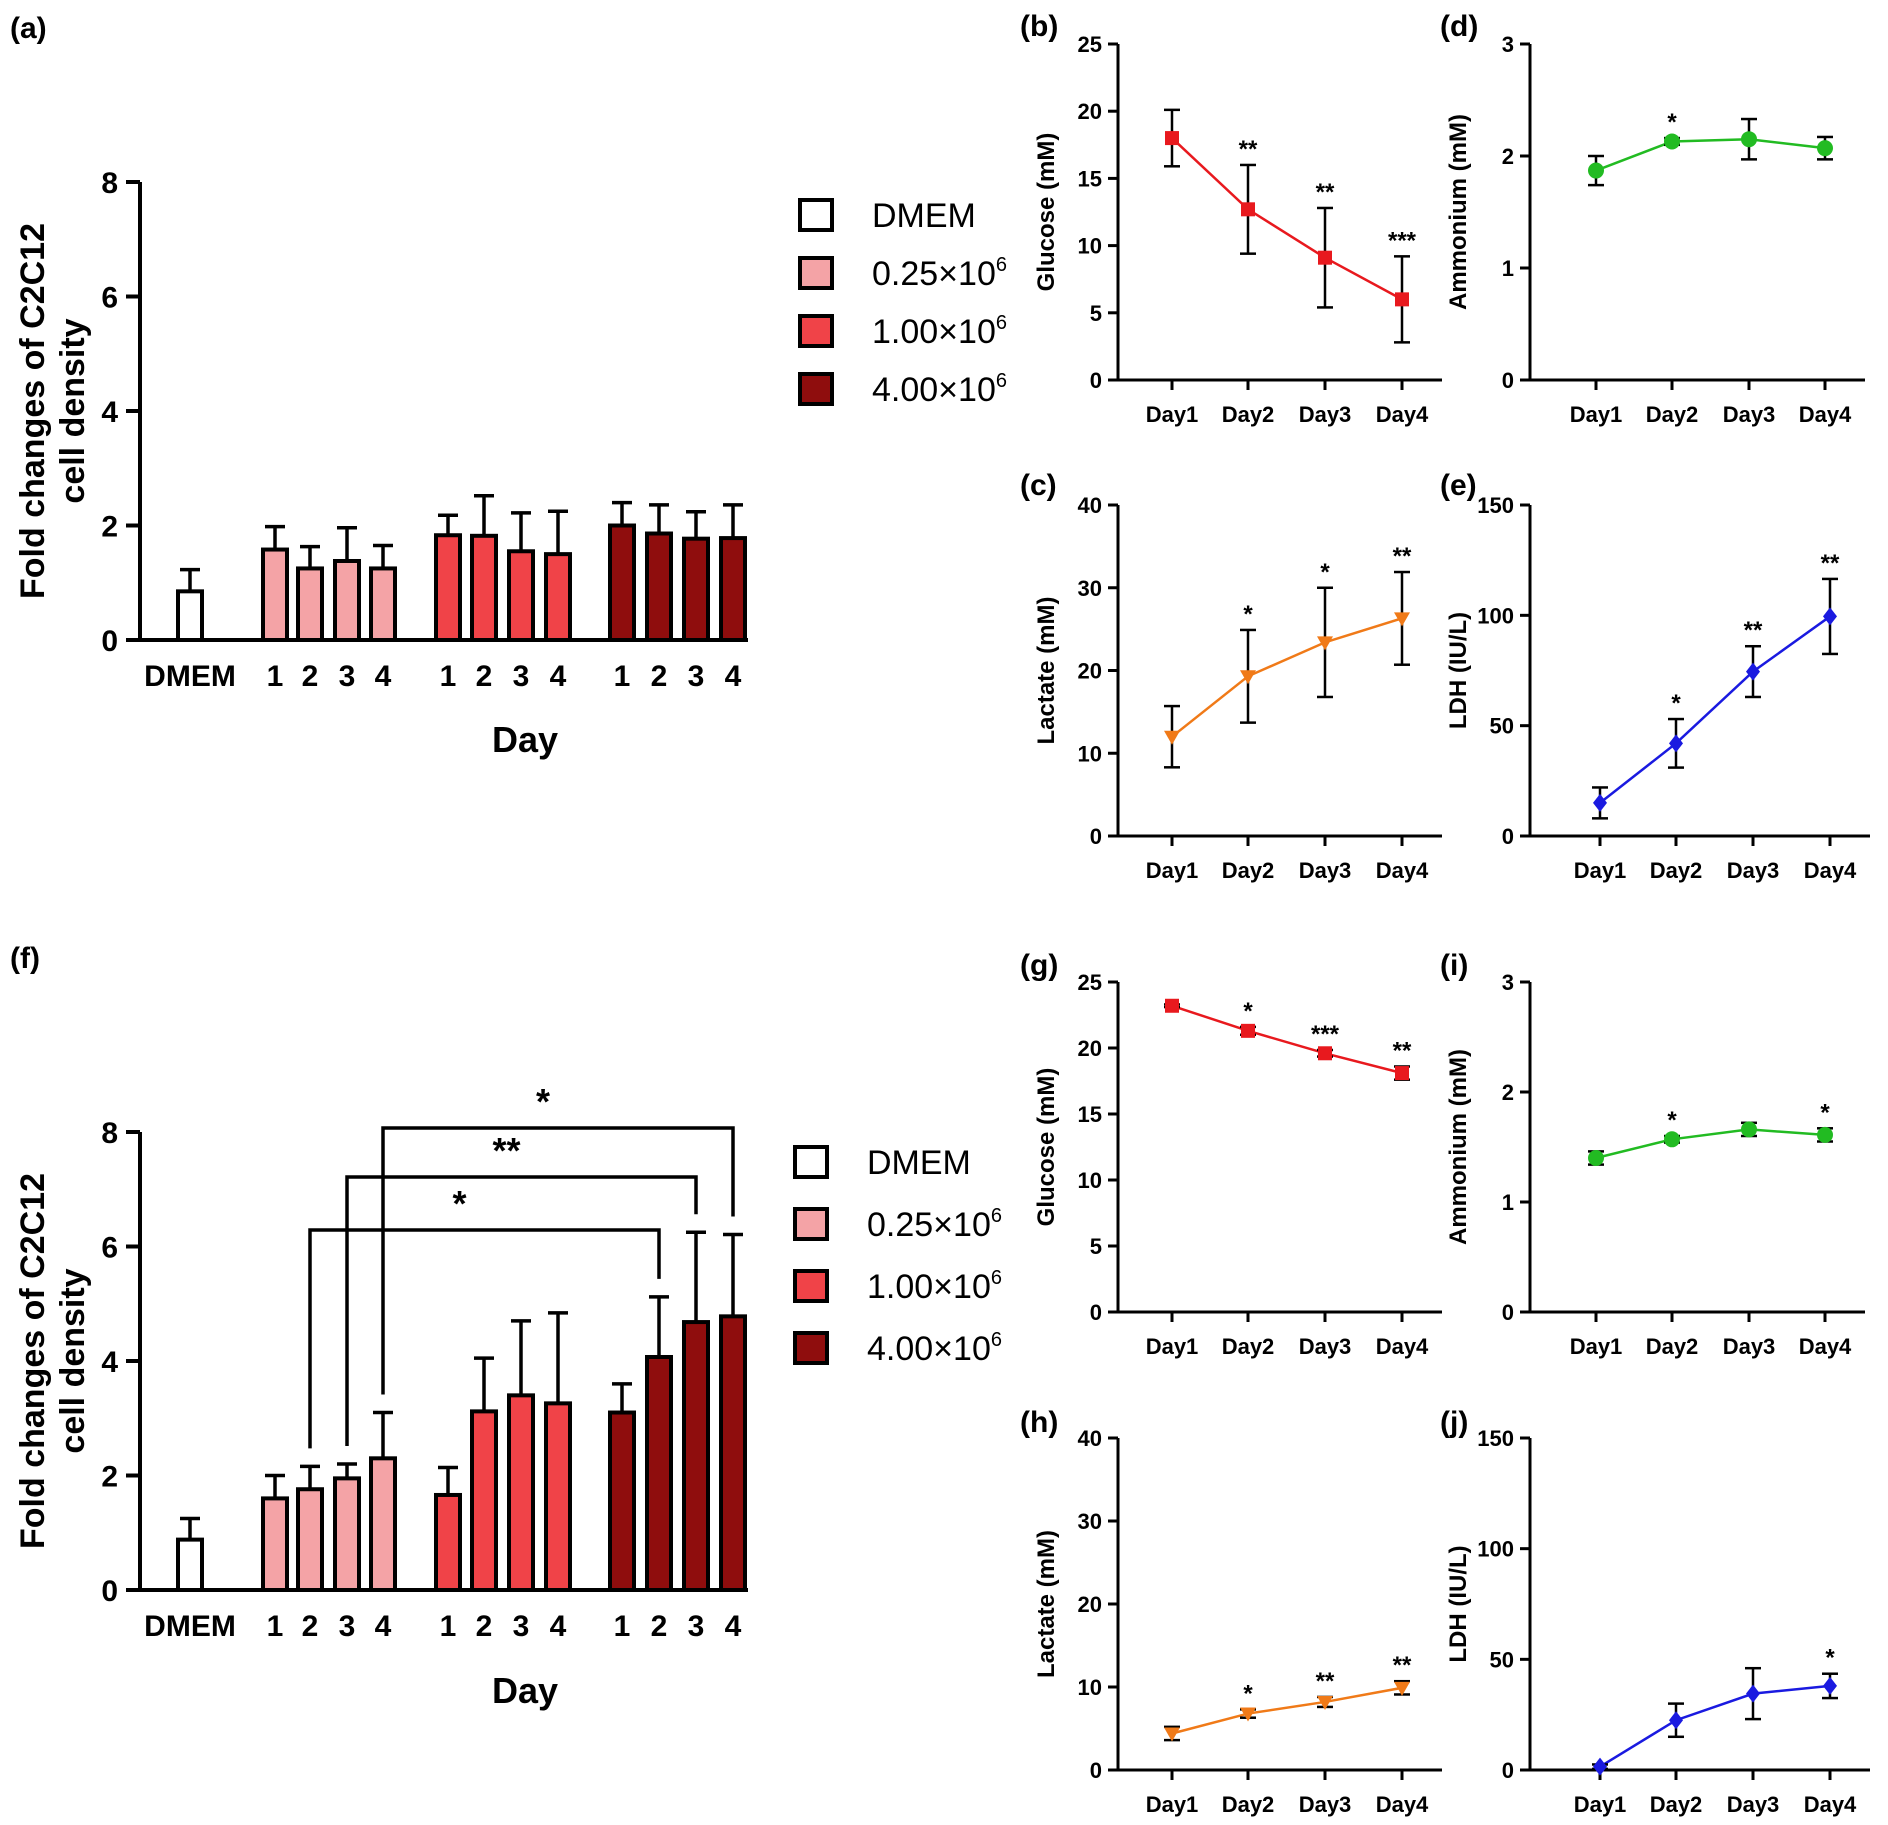  What do you see at coordinates (1495, 1438) in the screenshot?
I see `y-tick-label: 150` at bounding box center [1495, 1438].